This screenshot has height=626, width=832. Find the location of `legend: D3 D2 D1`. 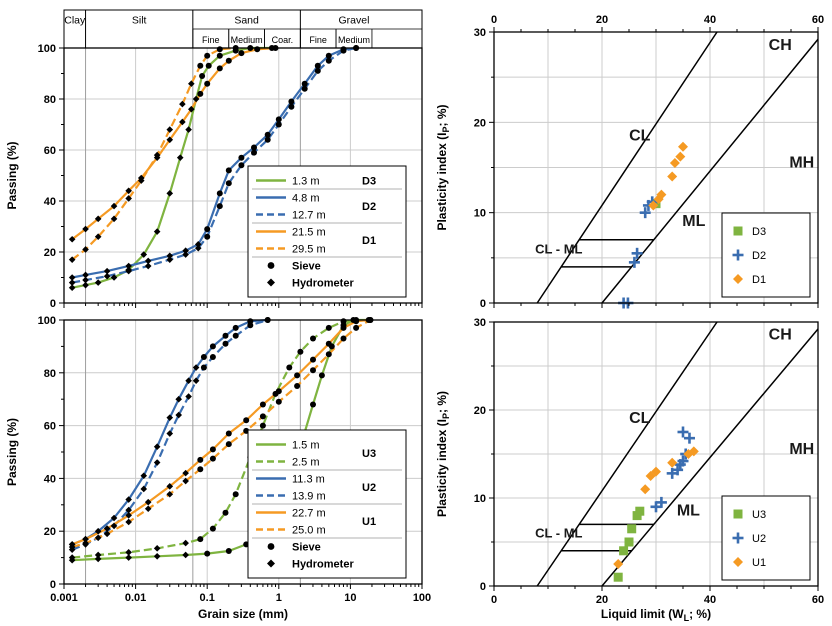

legend: D3 D2 D1 is located at coordinates (766, 255).